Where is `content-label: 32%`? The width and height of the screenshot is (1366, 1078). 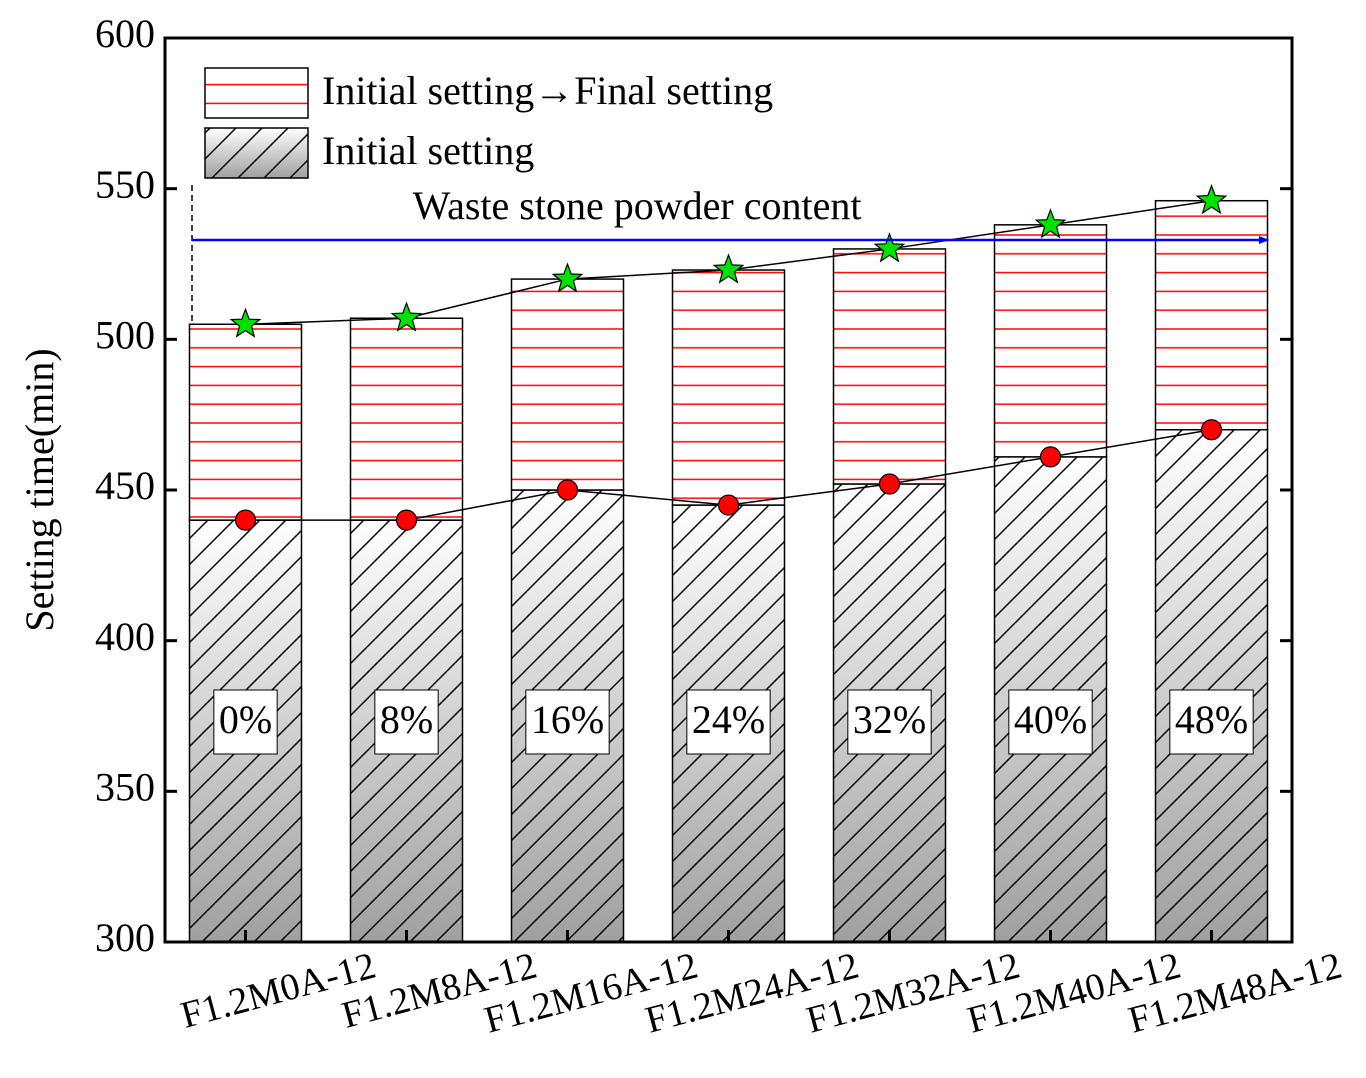 content-label: 32% is located at coordinates (889, 719).